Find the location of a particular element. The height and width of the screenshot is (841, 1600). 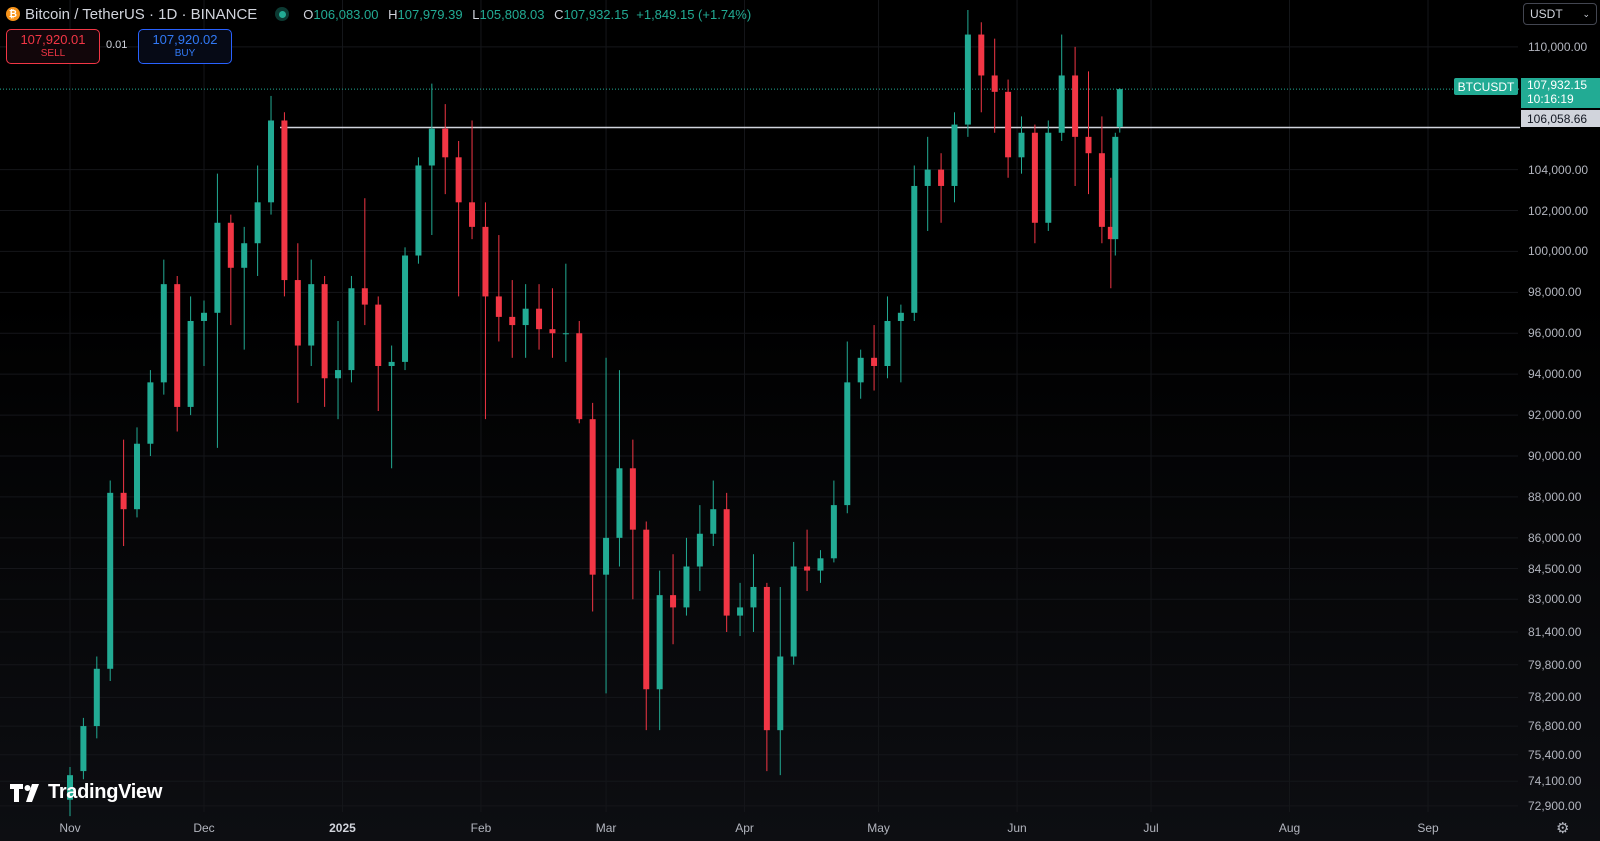

price-tick-label: 94,000.00 is located at coordinates (1555, 374).